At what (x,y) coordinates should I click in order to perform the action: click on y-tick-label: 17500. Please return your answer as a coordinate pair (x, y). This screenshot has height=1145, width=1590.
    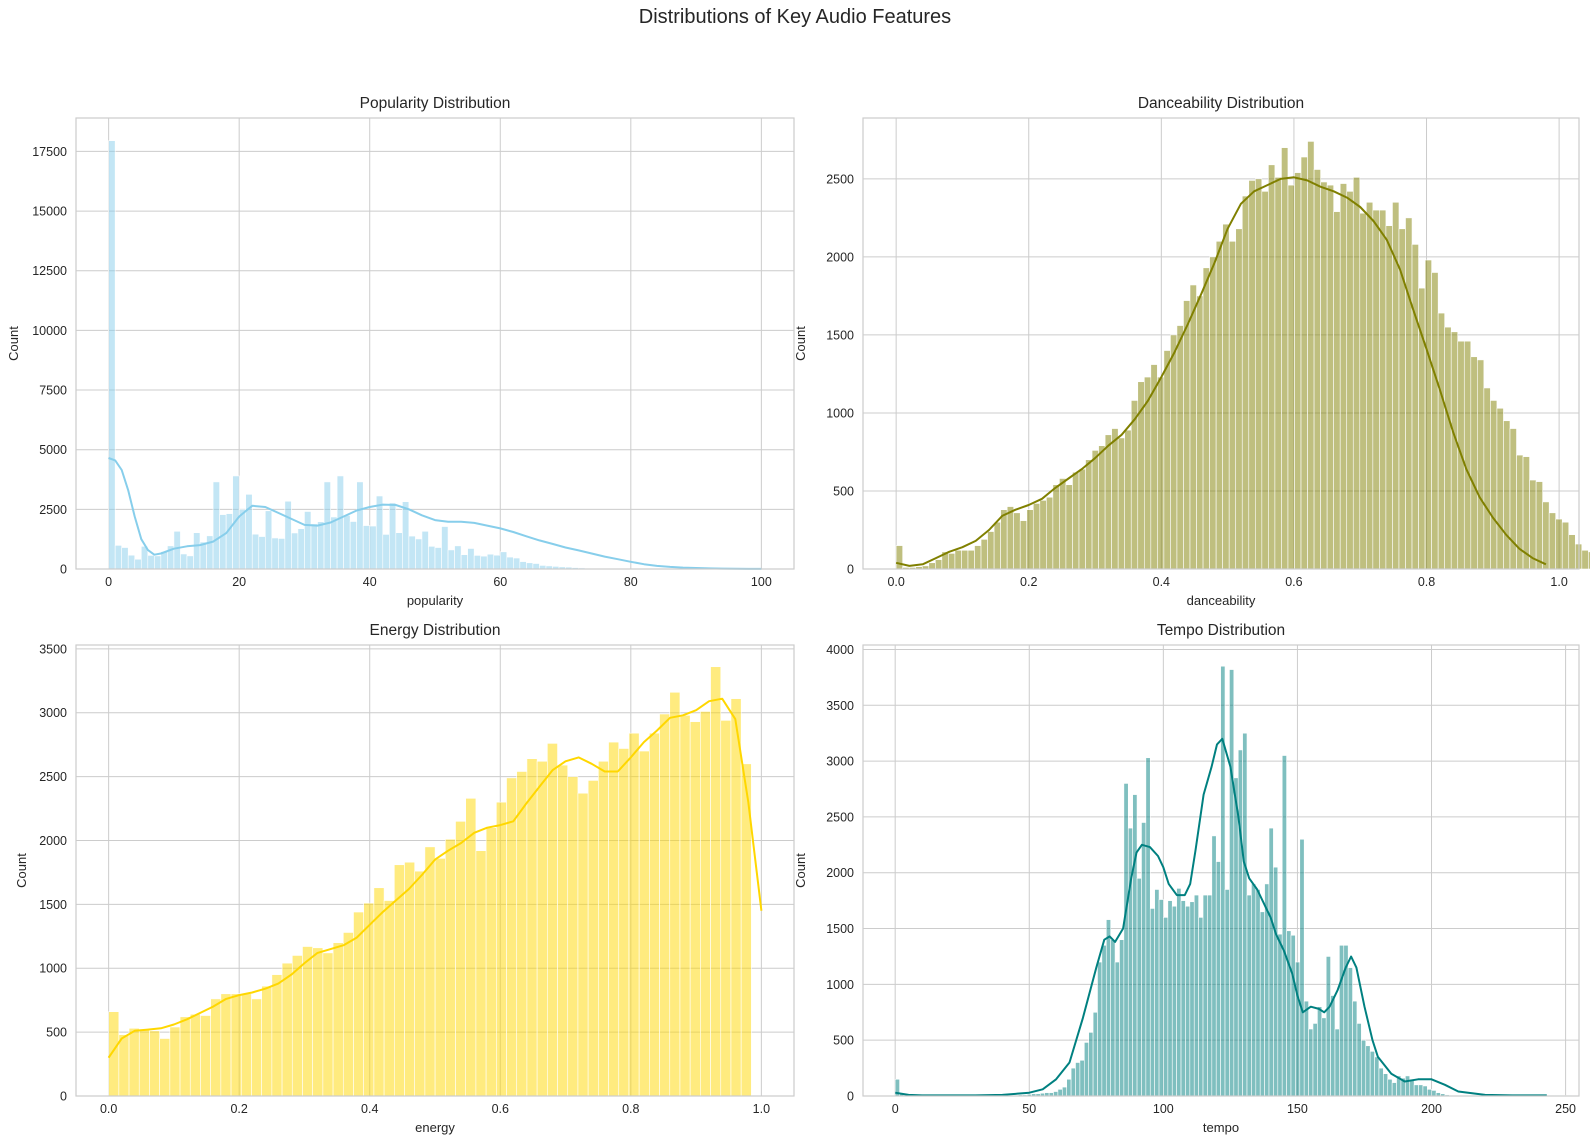
    Looking at the image, I should click on (49, 152).